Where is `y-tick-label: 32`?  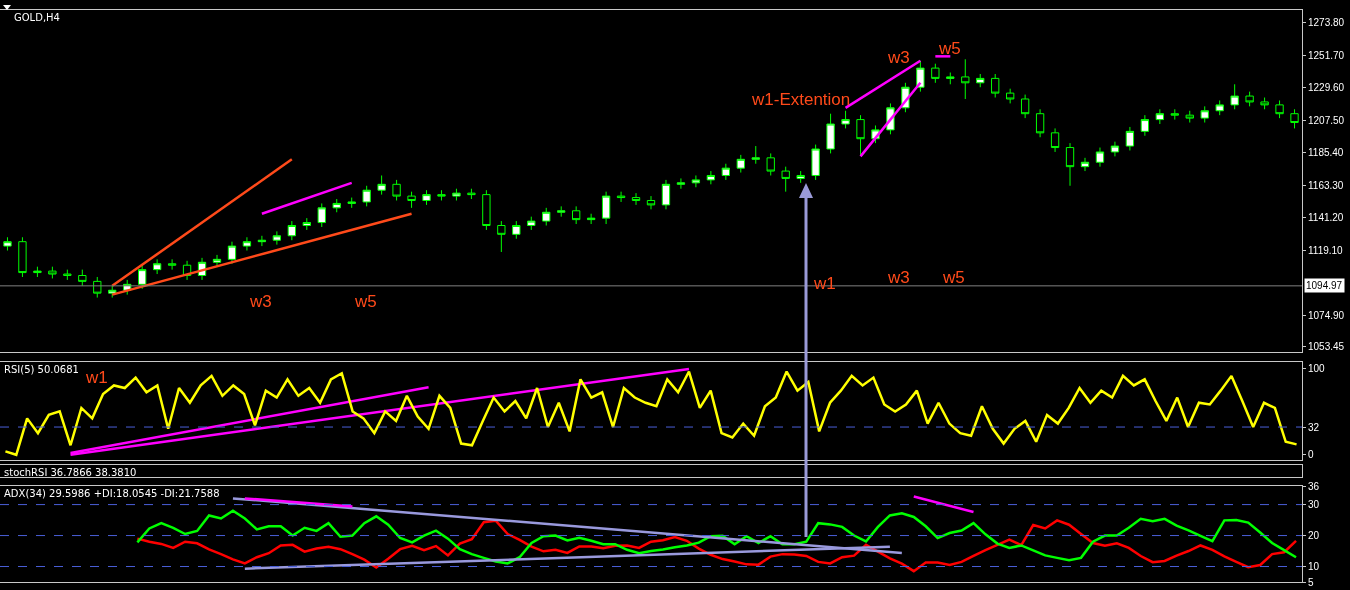 y-tick-label: 32 is located at coordinates (1314, 427).